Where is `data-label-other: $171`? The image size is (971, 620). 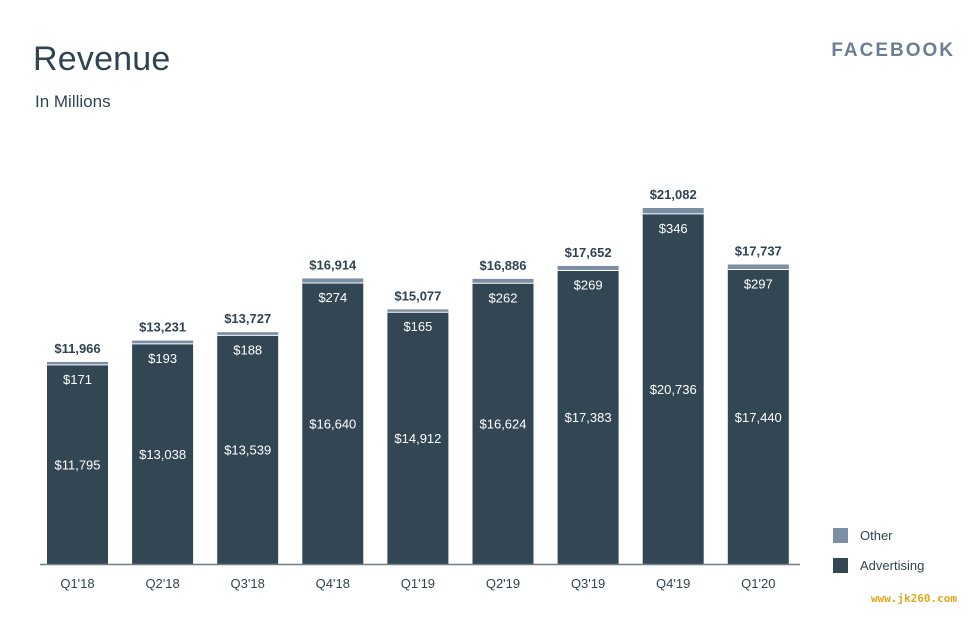 data-label-other: $171 is located at coordinates (77, 379).